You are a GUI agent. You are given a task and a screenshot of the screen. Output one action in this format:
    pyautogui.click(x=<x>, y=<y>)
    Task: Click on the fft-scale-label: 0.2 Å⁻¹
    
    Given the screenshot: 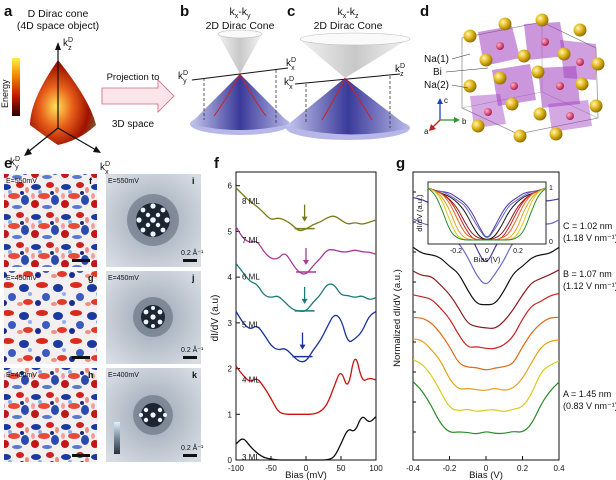 What is the action you would take?
    pyautogui.click(x=192, y=349)
    